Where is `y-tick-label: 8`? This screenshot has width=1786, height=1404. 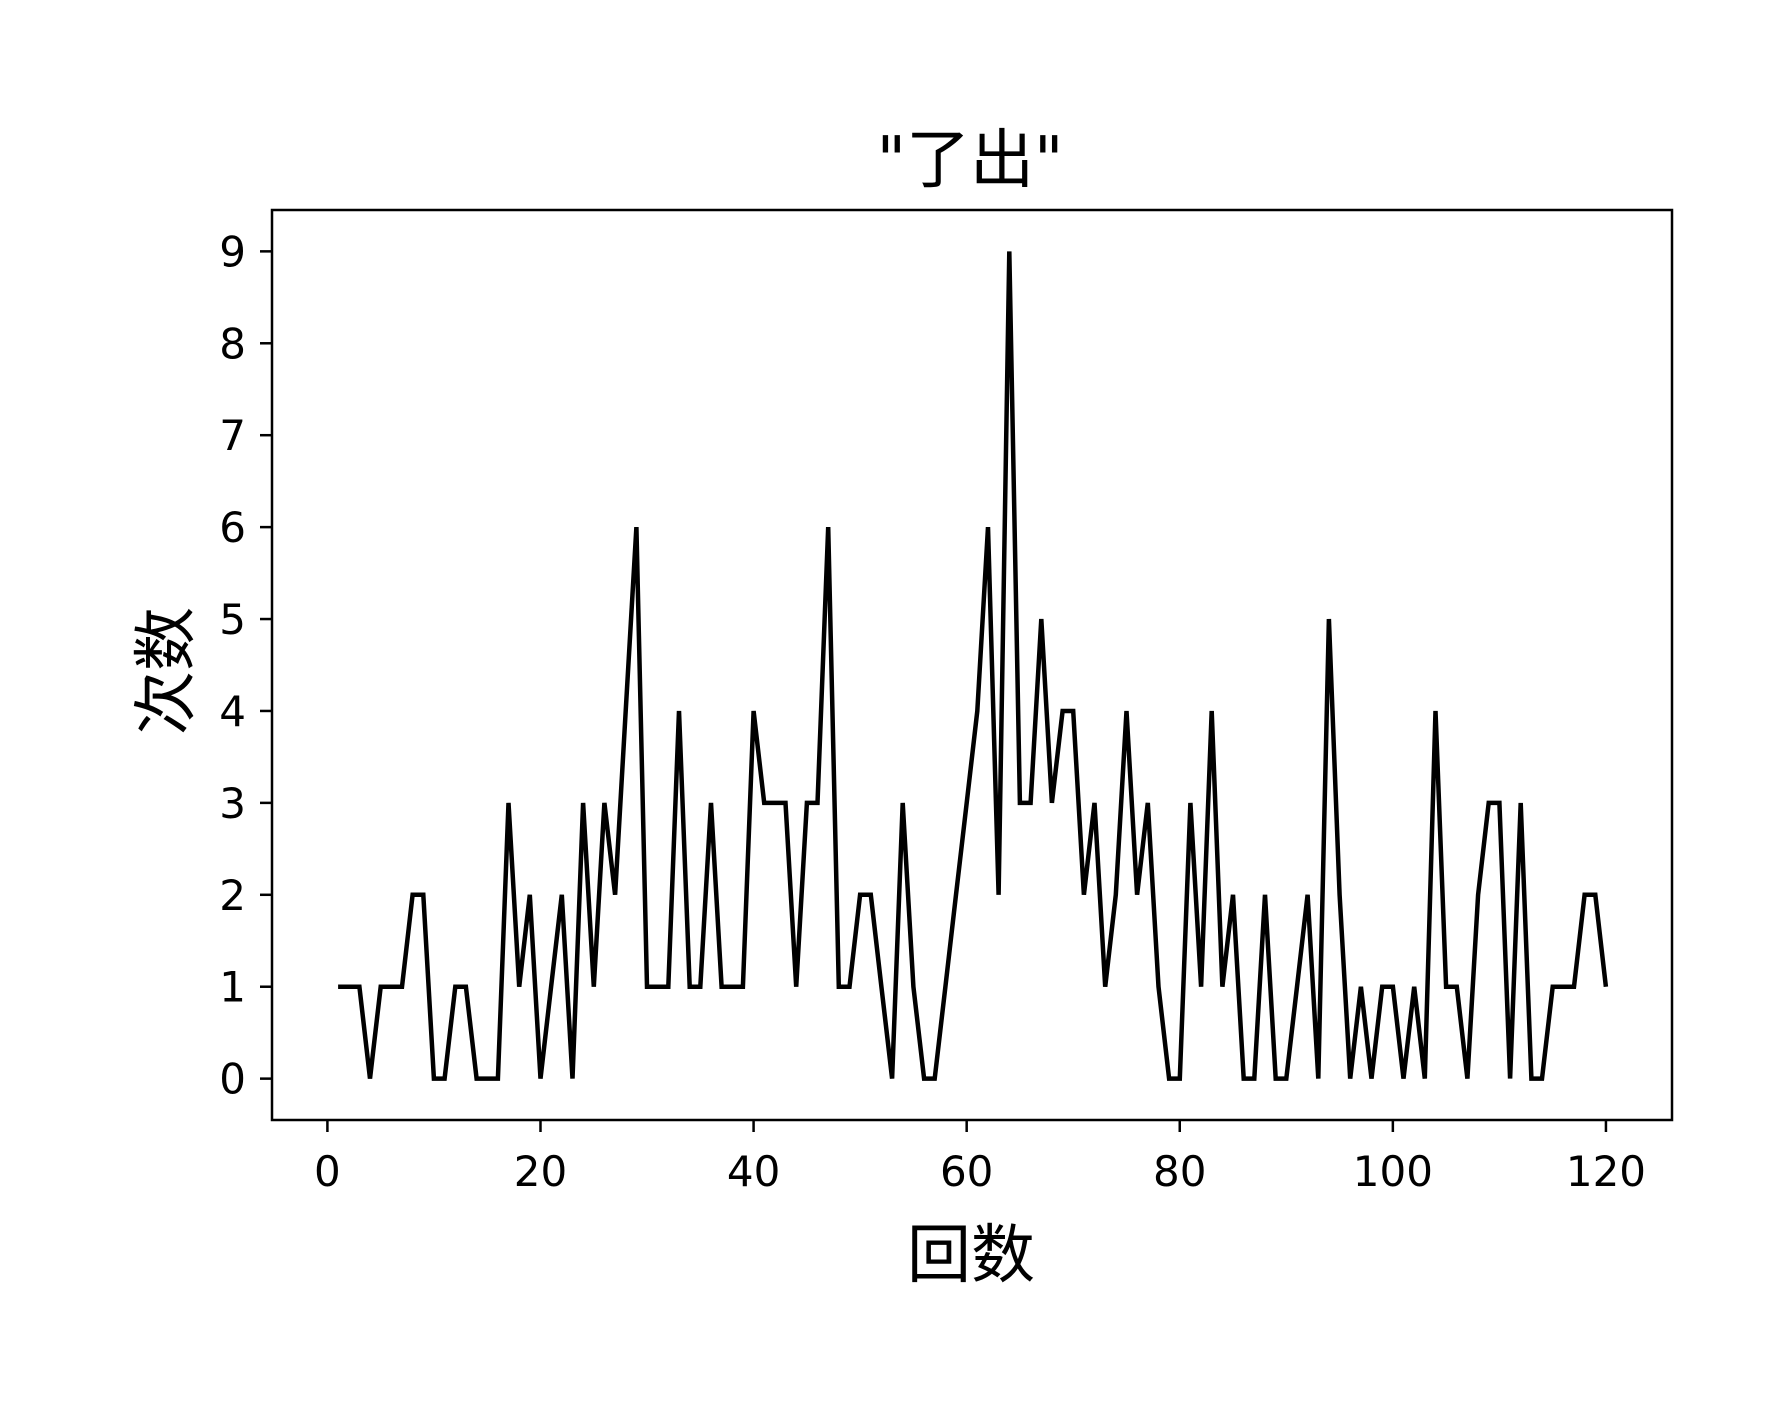
y-tick-label: 8 is located at coordinates (232, 343).